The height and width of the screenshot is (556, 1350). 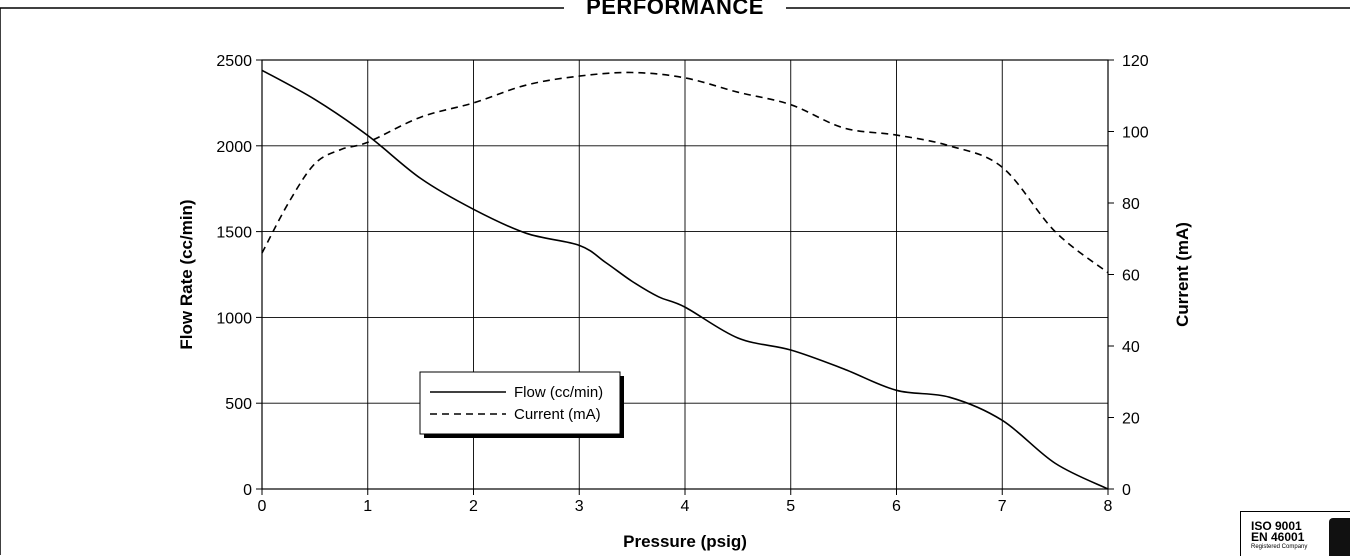 What do you see at coordinates (234, 233) in the screenshot?
I see `y-tick-label: 1500` at bounding box center [234, 233].